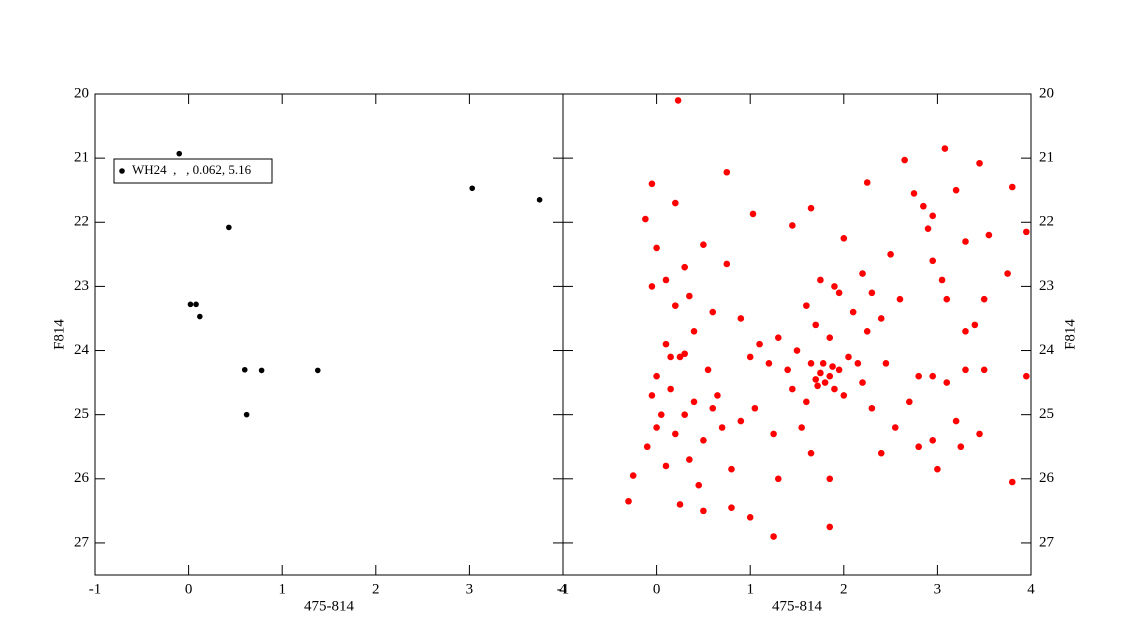 The width and height of the screenshot is (1125, 630). What do you see at coordinates (82, 542) in the screenshot?
I see `y-tick-label: 27` at bounding box center [82, 542].